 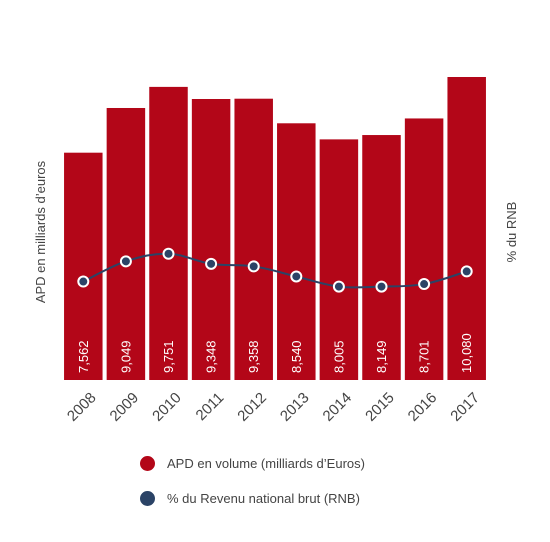 What do you see at coordinates (147, 498) in the screenshot?
I see `legend-swatch-rnb` at bounding box center [147, 498].